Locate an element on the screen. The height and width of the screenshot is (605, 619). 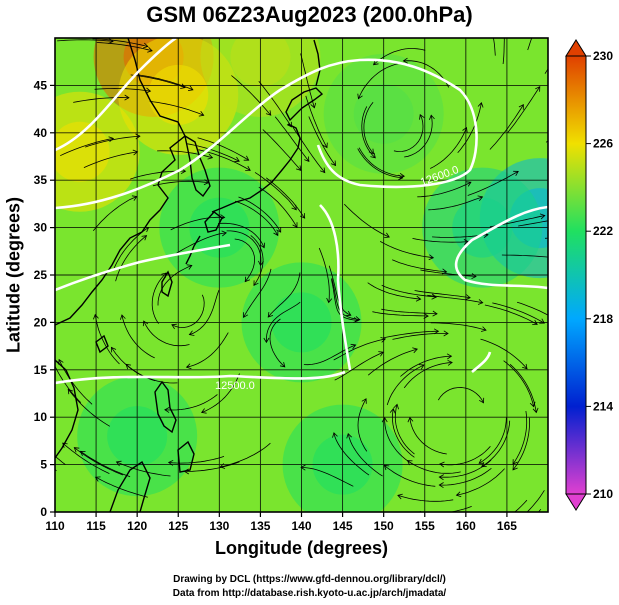
y-tick-label: 40 is located at coordinates (41, 133).